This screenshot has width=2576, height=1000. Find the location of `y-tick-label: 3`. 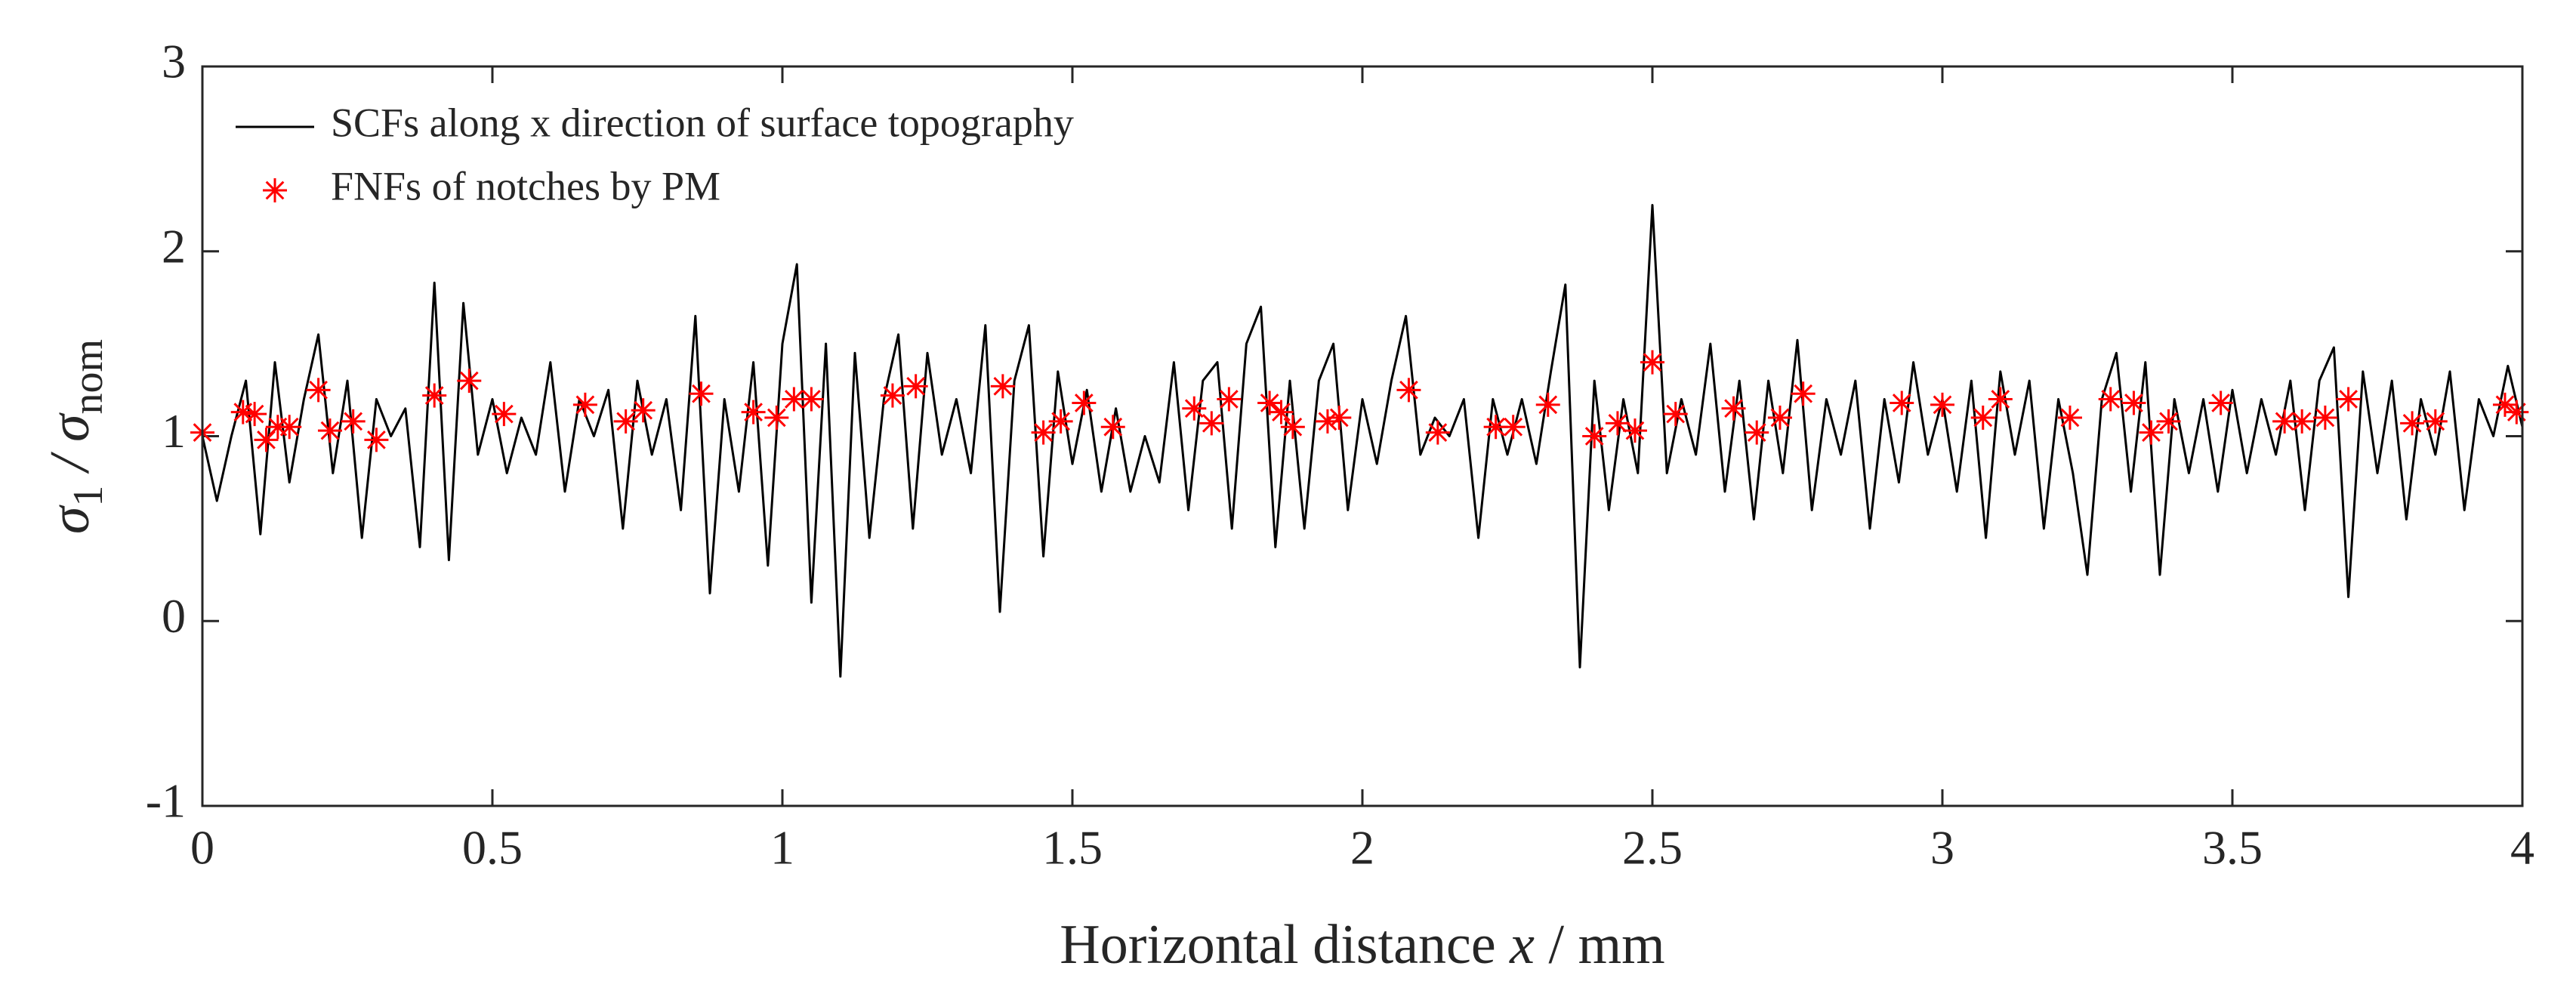

y-tick-label: 3 is located at coordinates (174, 62).